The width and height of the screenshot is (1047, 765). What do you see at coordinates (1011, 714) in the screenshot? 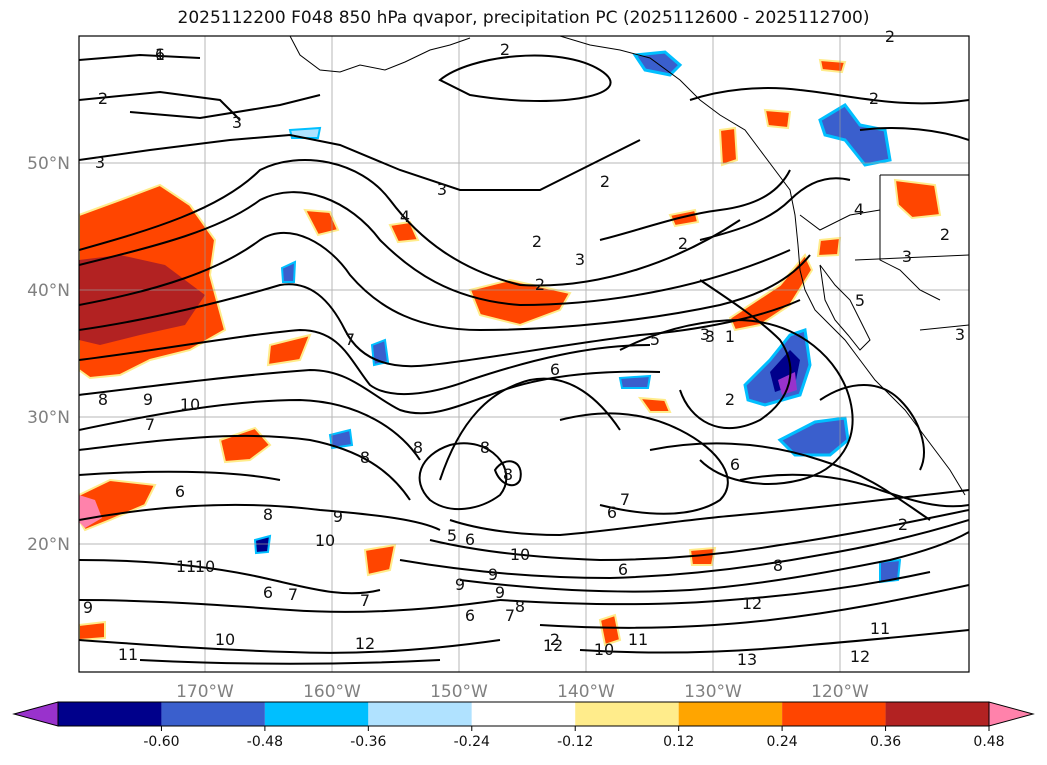
I see `colorbar-extend-high` at bounding box center [1011, 714].